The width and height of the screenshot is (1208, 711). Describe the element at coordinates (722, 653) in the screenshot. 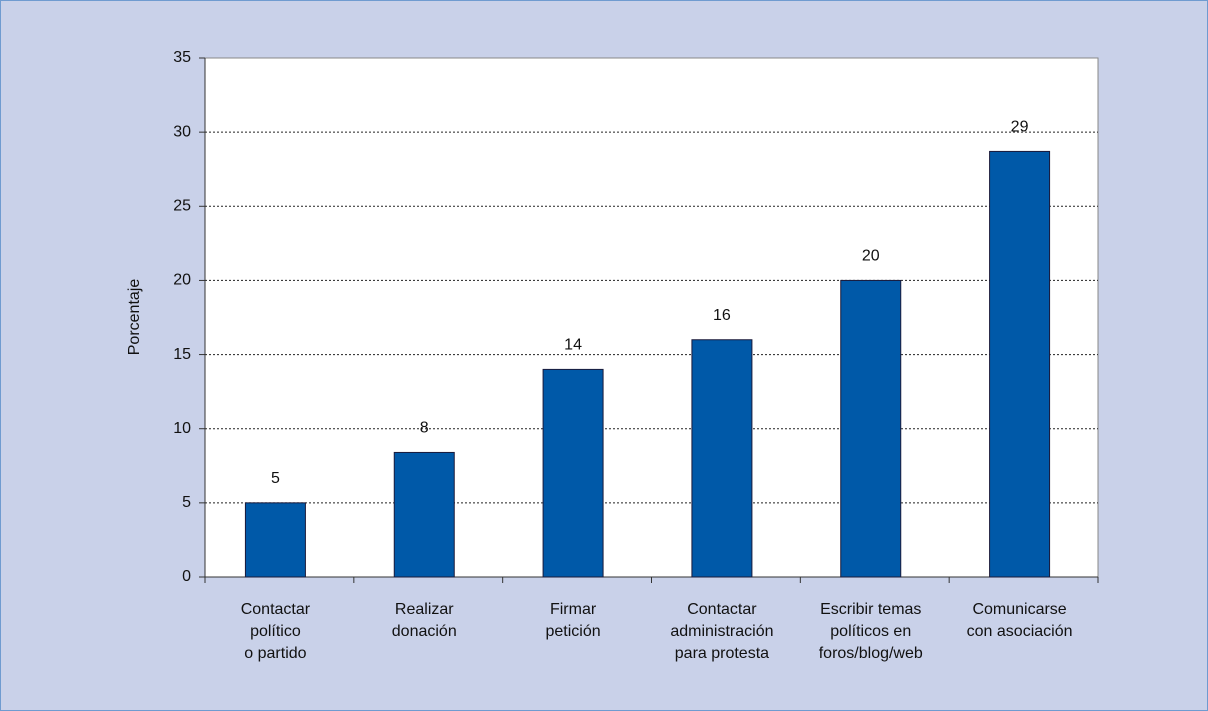

I see `x-tick-label: para protesta` at that location.